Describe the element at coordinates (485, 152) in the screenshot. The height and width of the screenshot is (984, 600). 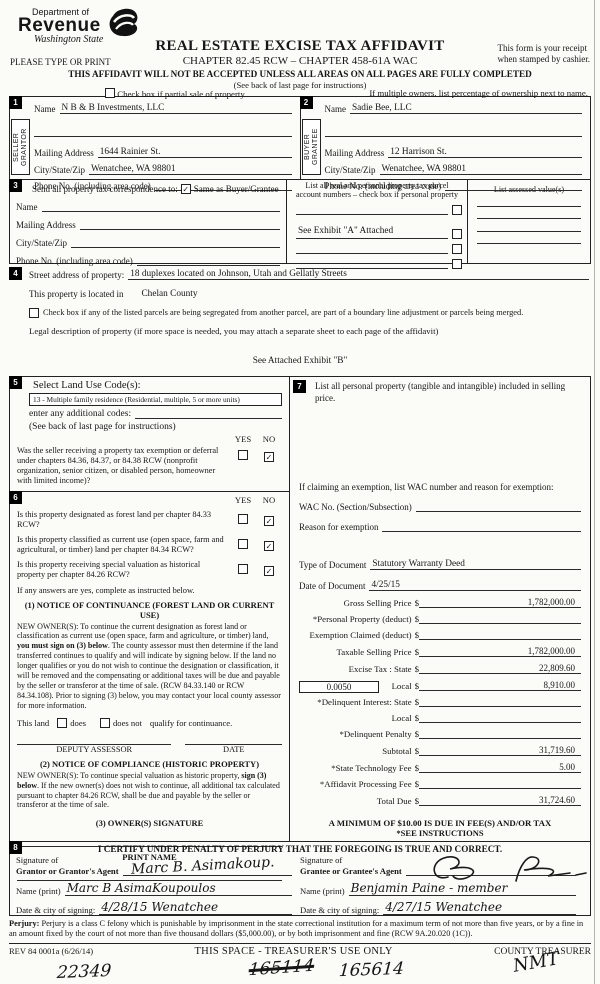
I see `buyer-mailing-field: 12 Harrison St.` at that location.